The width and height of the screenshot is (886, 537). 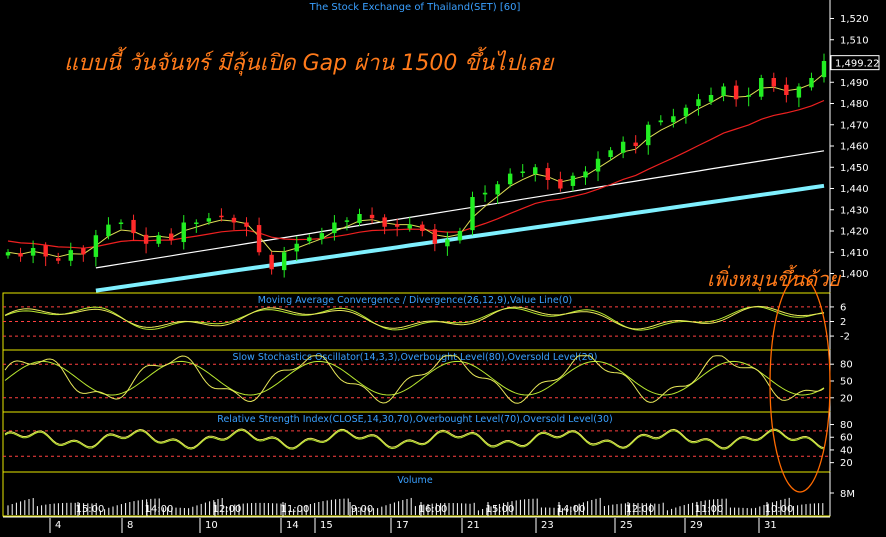 What do you see at coordinates (402, 525) in the screenshot?
I see `x-date-label: 17` at bounding box center [402, 525].